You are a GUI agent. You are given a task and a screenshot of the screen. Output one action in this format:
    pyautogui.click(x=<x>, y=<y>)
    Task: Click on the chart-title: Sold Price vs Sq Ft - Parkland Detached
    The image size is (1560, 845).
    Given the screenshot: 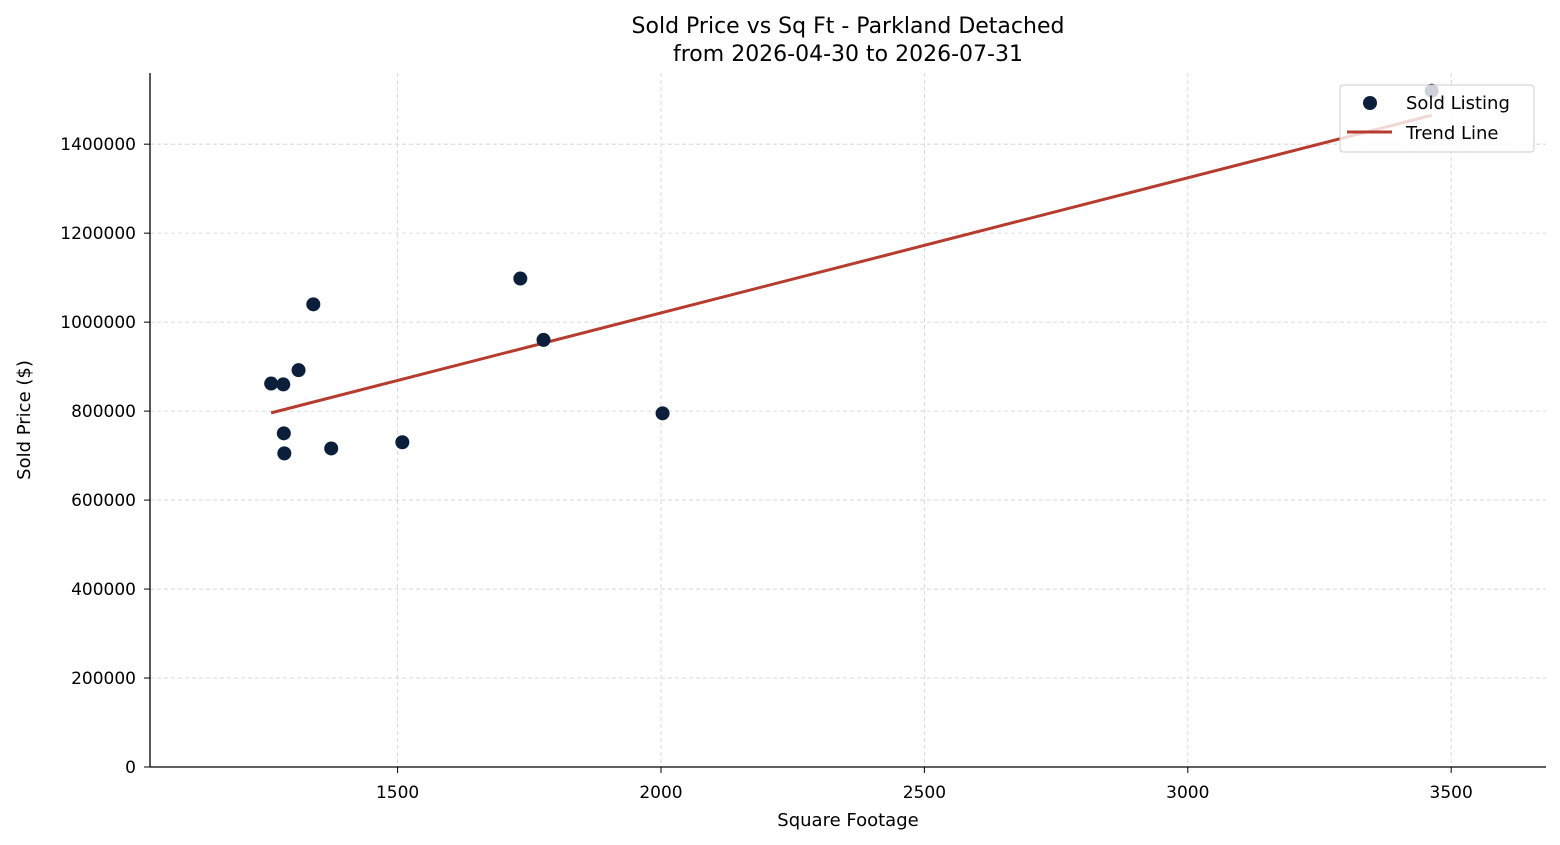 What is the action you would take?
    pyautogui.click(x=848, y=26)
    